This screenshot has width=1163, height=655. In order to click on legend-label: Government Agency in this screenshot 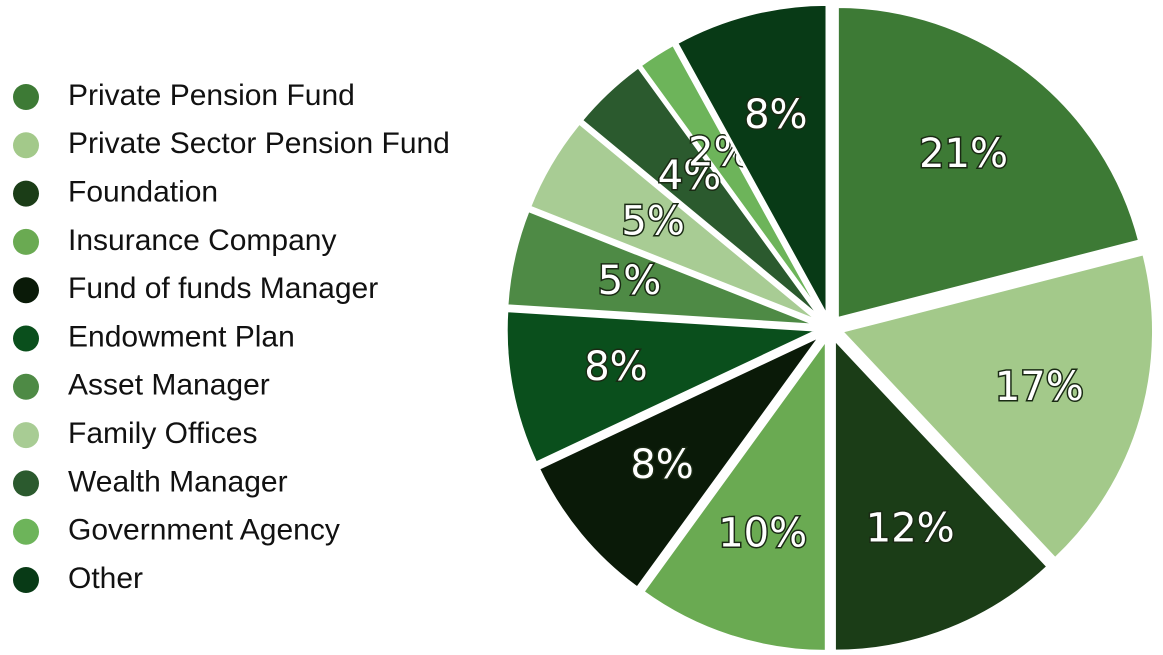, I will do `click(204, 530)`.